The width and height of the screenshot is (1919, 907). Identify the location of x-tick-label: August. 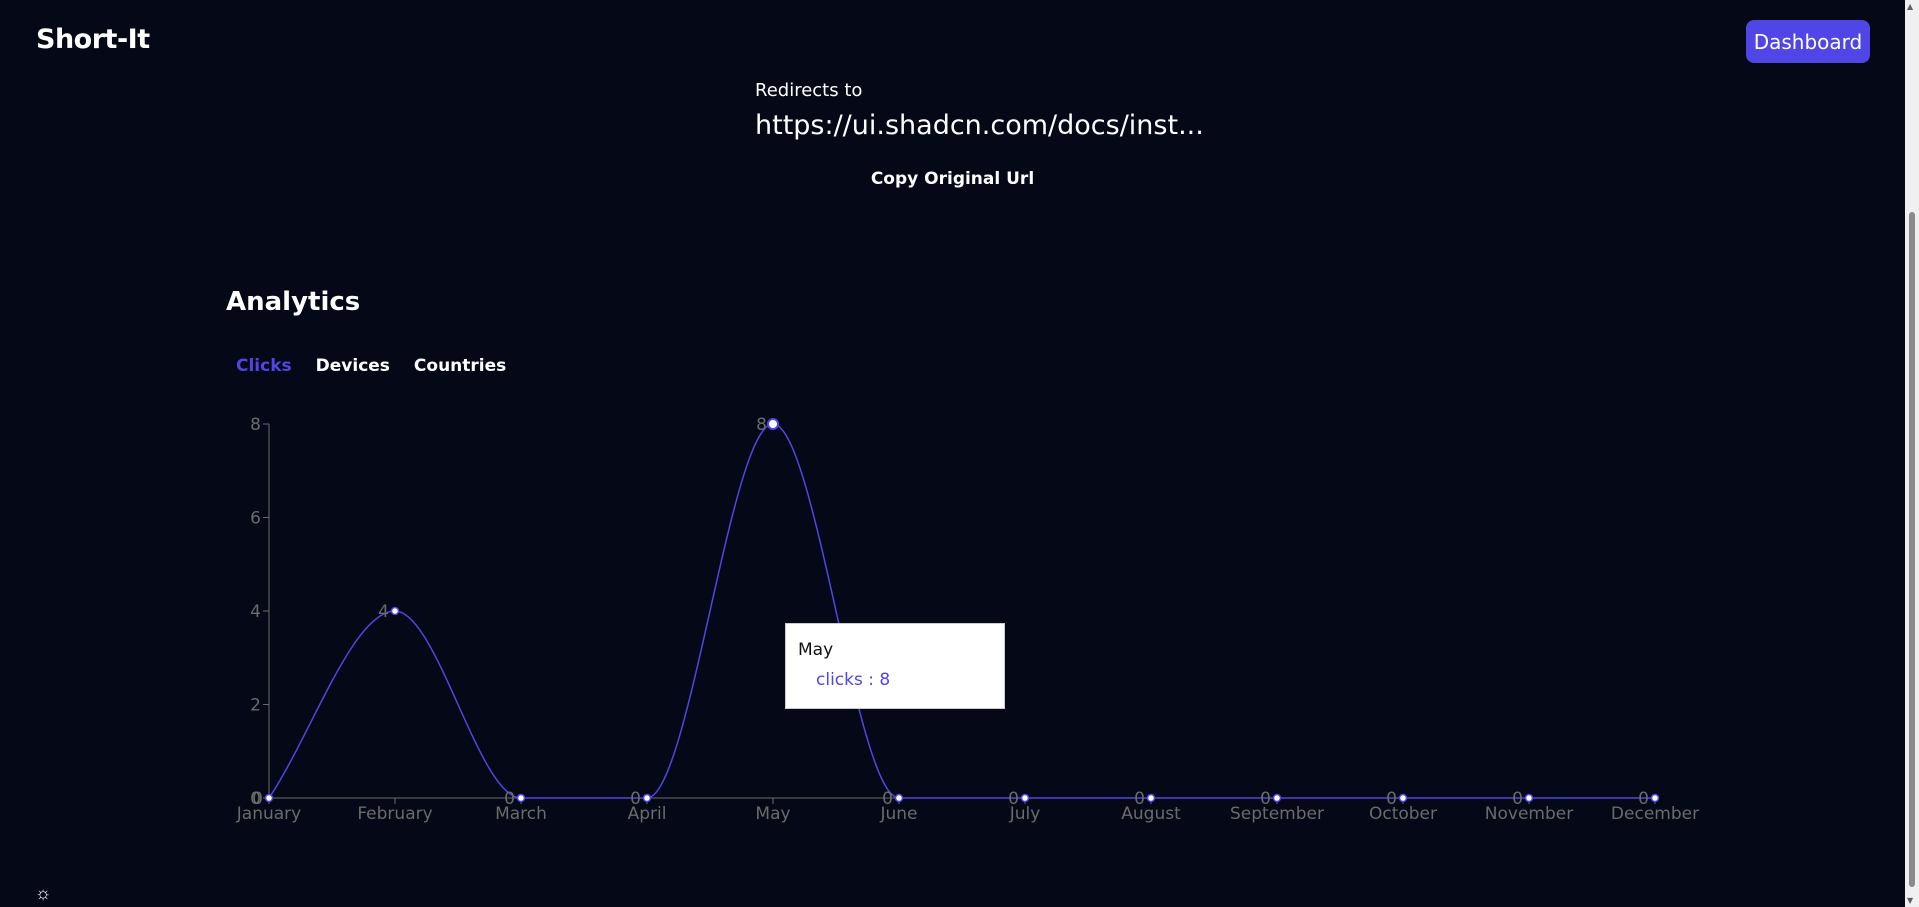
(1151, 814).